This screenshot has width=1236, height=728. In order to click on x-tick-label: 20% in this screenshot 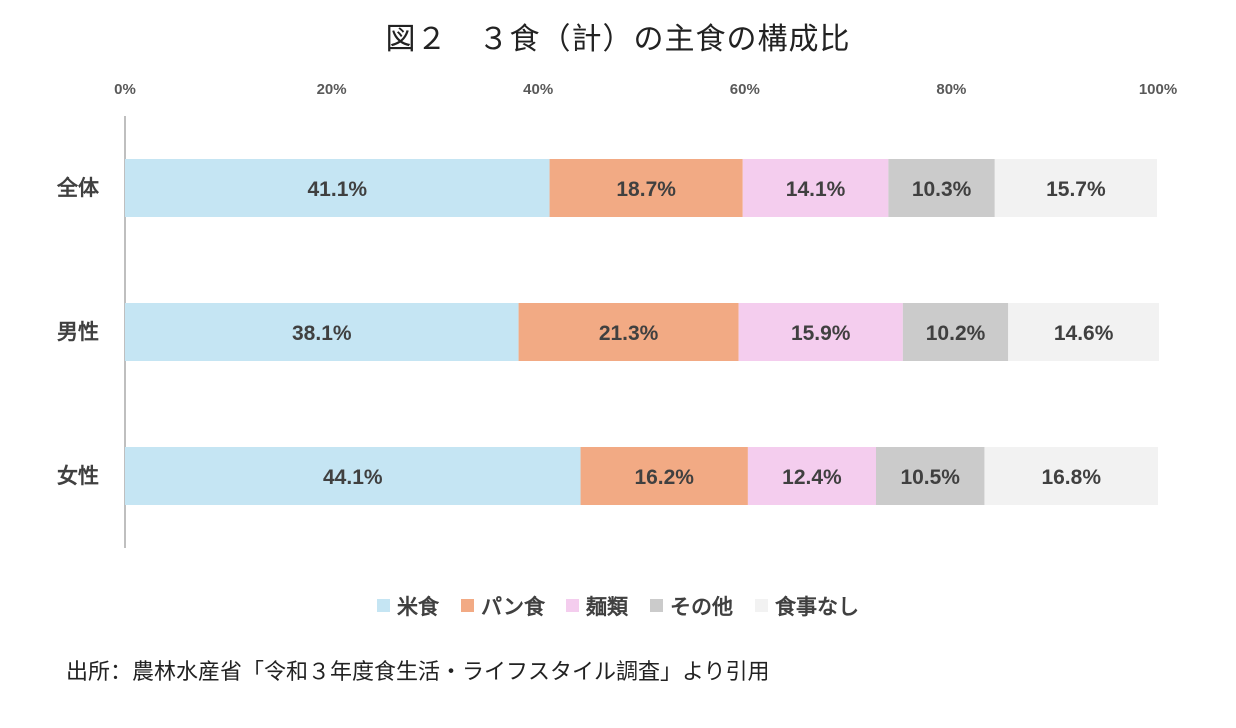, I will do `click(332, 89)`.